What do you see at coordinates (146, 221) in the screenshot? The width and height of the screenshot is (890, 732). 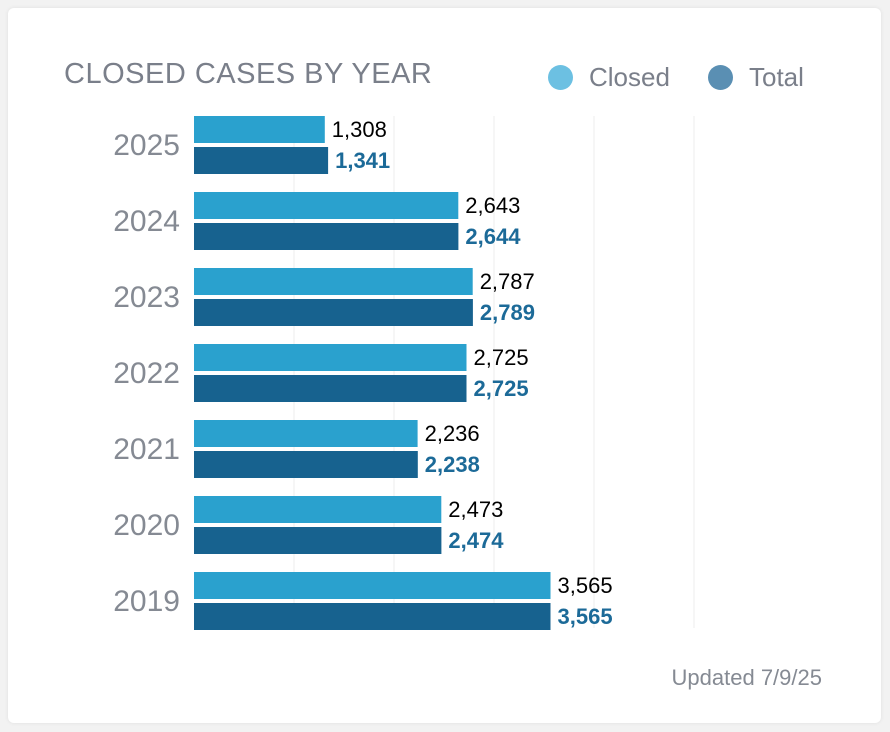 I see `category-label-2024: 2024` at bounding box center [146, 221].